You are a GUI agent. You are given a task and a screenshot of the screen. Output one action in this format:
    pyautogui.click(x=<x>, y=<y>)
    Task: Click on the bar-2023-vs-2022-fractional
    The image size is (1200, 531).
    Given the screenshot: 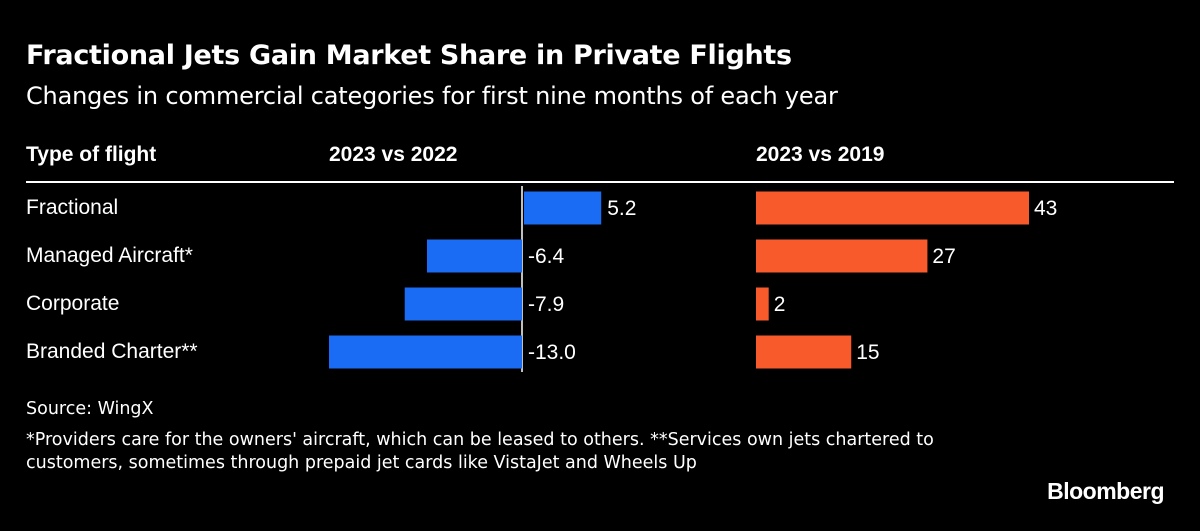 What is the action you would take?
    pyautogui.click(x=563, y=208)
    